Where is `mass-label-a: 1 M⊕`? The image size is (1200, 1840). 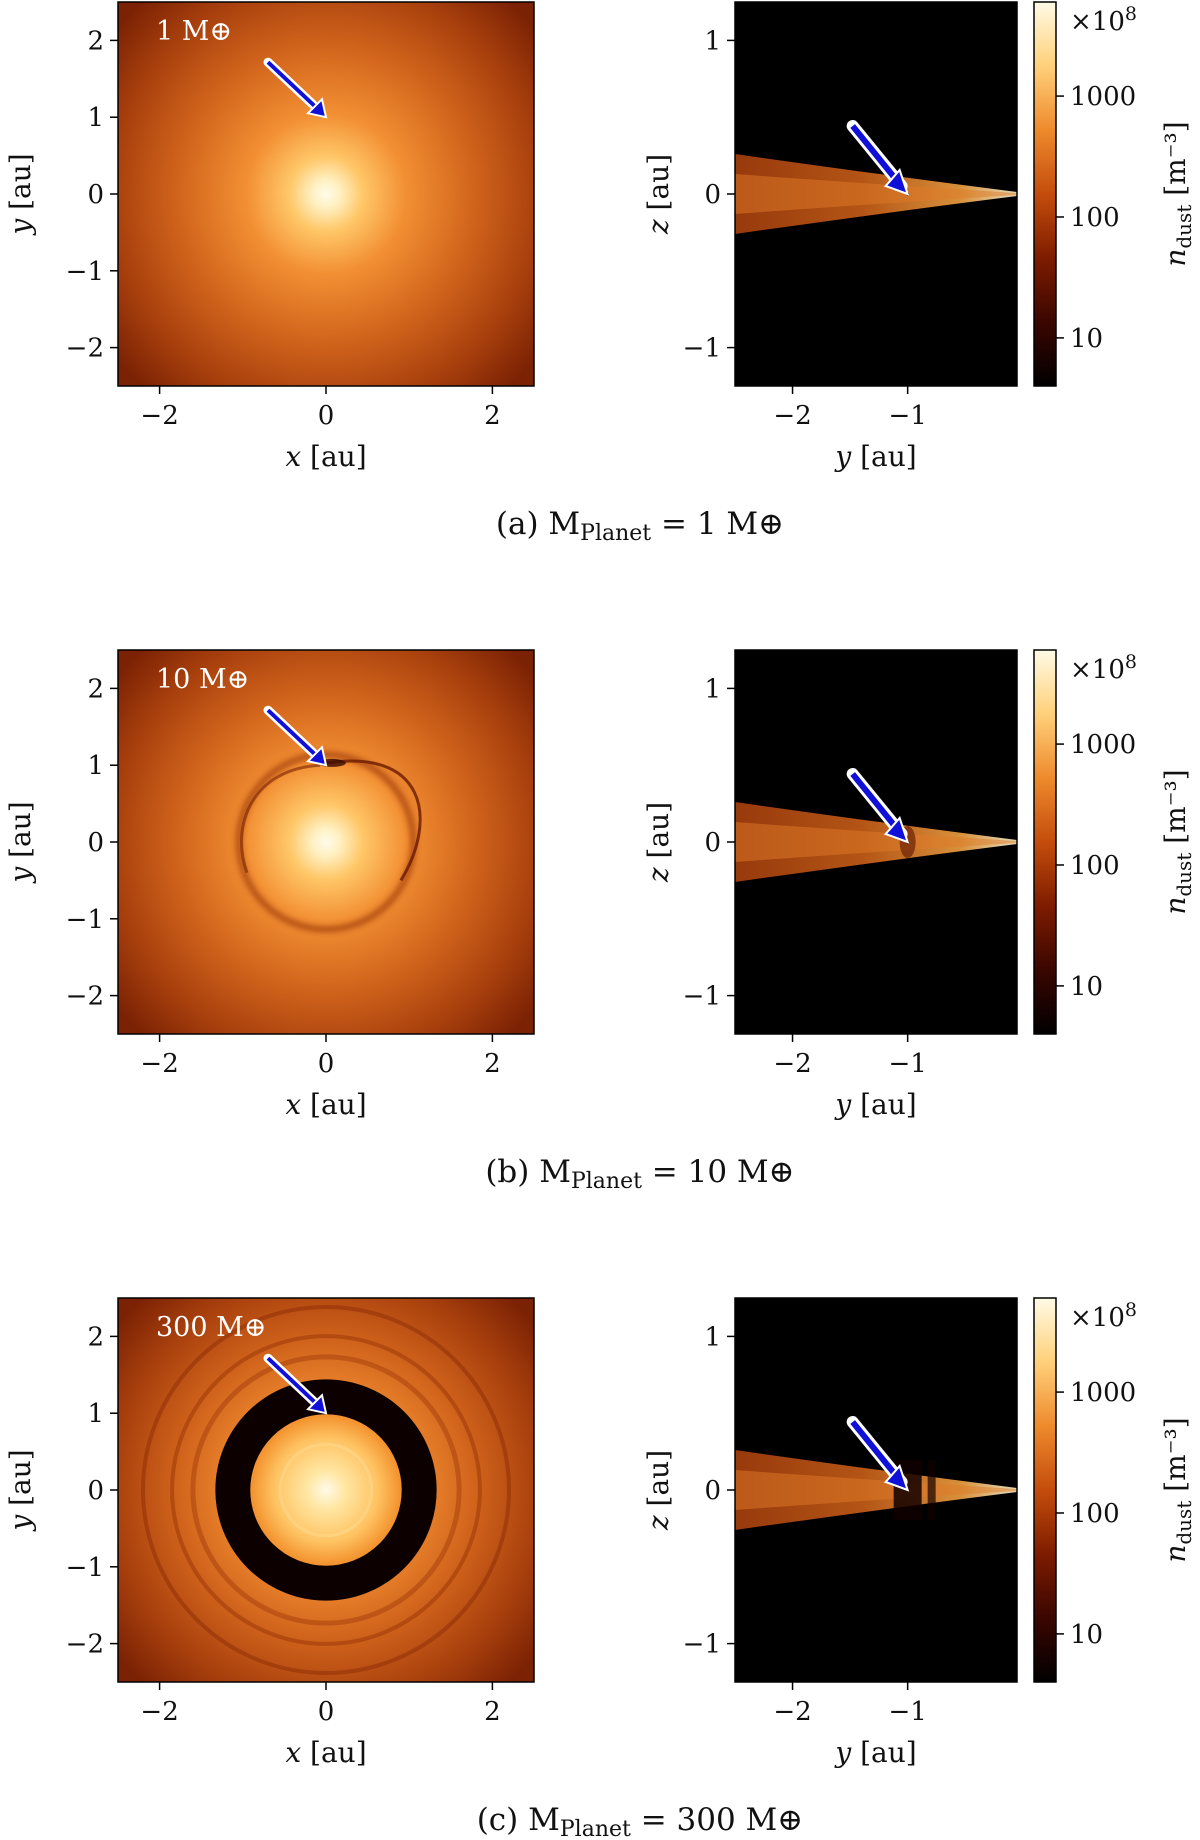 mass-label-a: 1 M⊕ is located at coordinates (194, 31).